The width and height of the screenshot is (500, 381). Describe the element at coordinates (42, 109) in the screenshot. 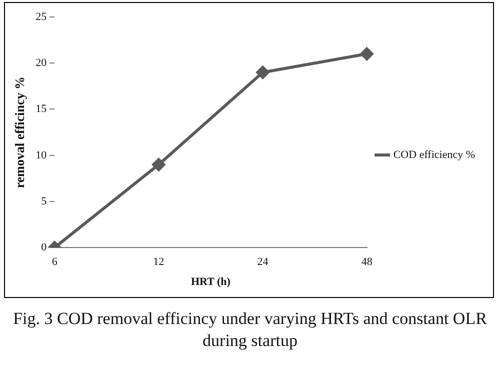

I see `y-tick-label: 15` at that location.